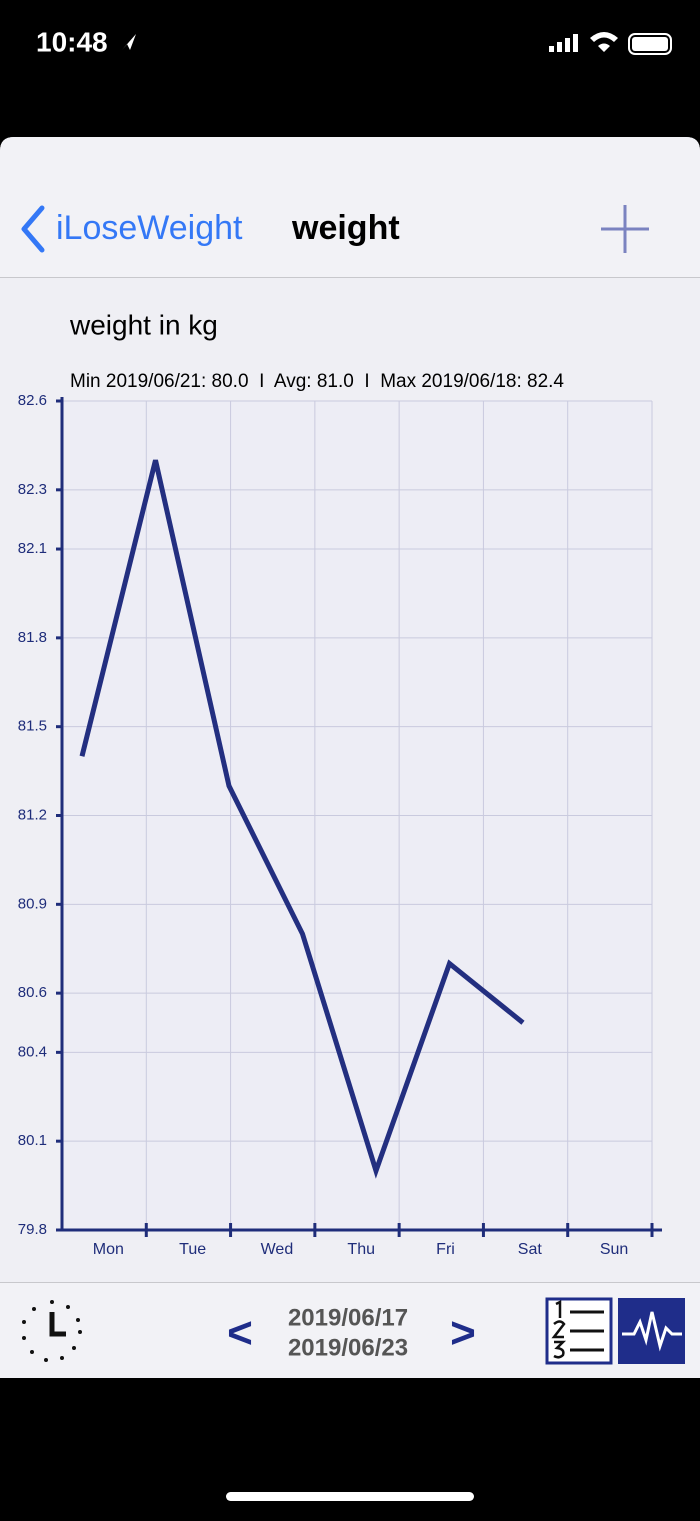 The width and height of the screenshot is (700, 1521). Describe the element at coordinates (579, 1331) in the screenshot. I see `list-button` at that location.